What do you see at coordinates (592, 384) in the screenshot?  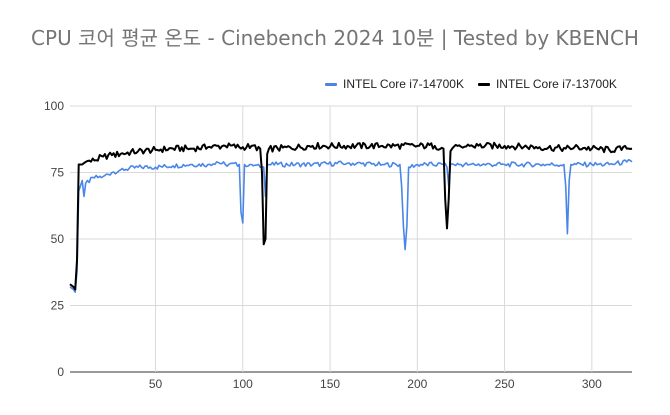 I see `x-tick-label-300: 300` at bounding box center [592, 384].